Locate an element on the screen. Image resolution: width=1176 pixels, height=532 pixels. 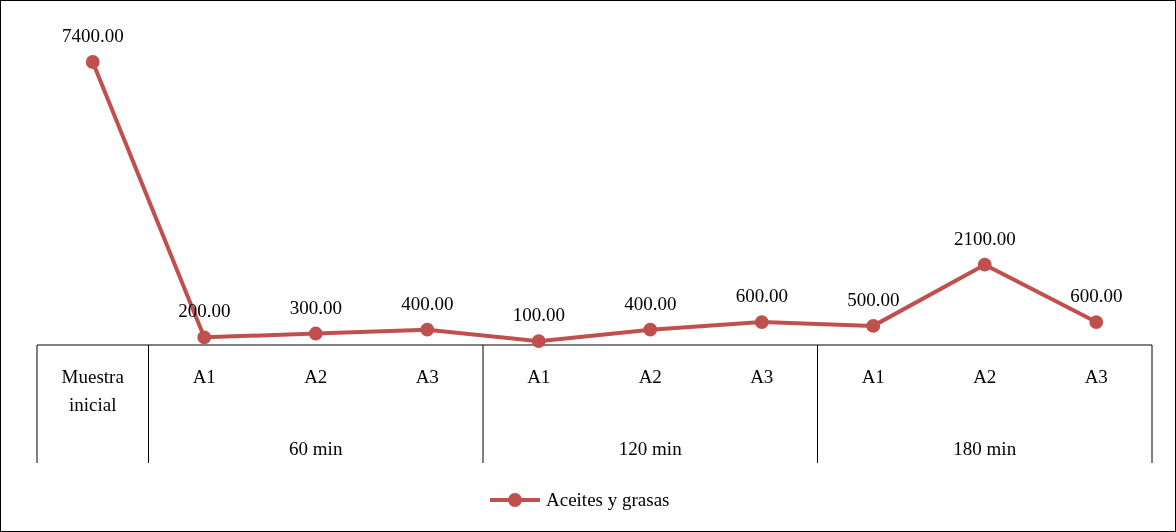
data-label: 7400.00 is located at coordinates (92, 35).